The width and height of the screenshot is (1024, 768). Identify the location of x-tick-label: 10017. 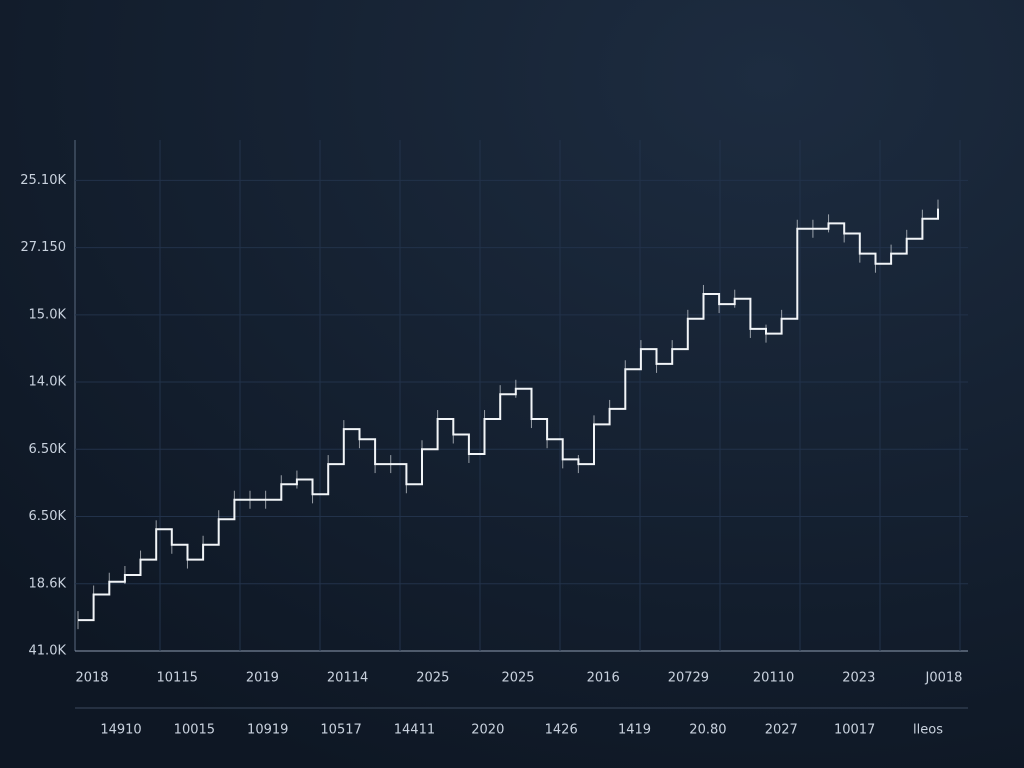
(854, 730).